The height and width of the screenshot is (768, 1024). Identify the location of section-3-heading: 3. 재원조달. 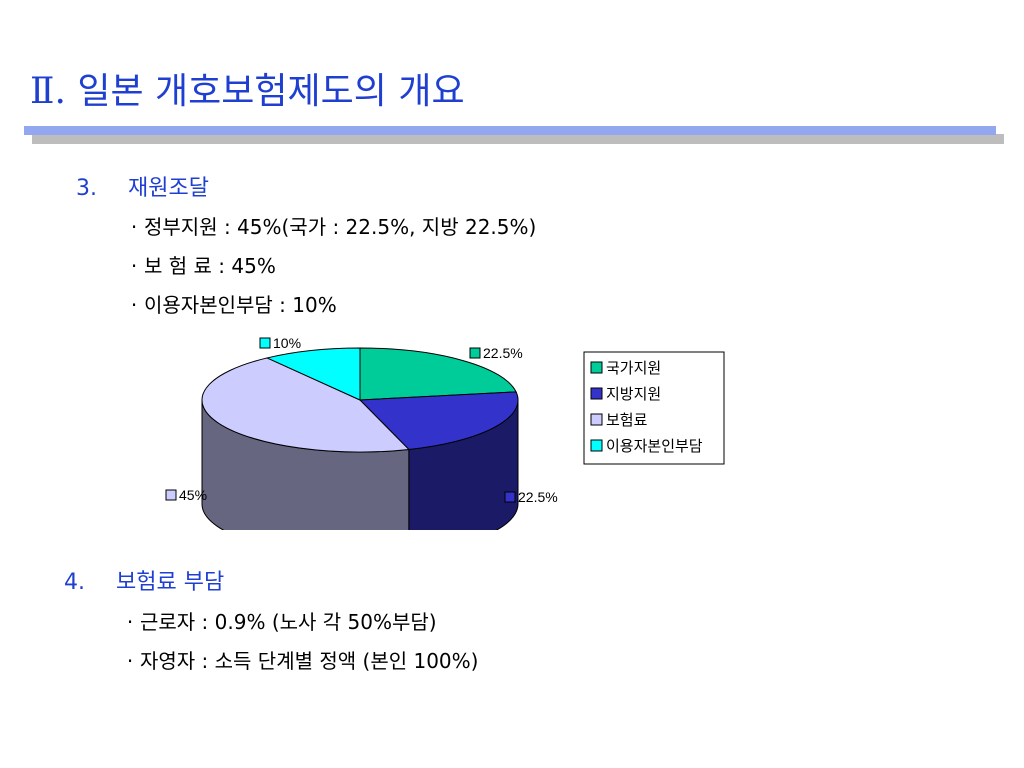
(142, 186).